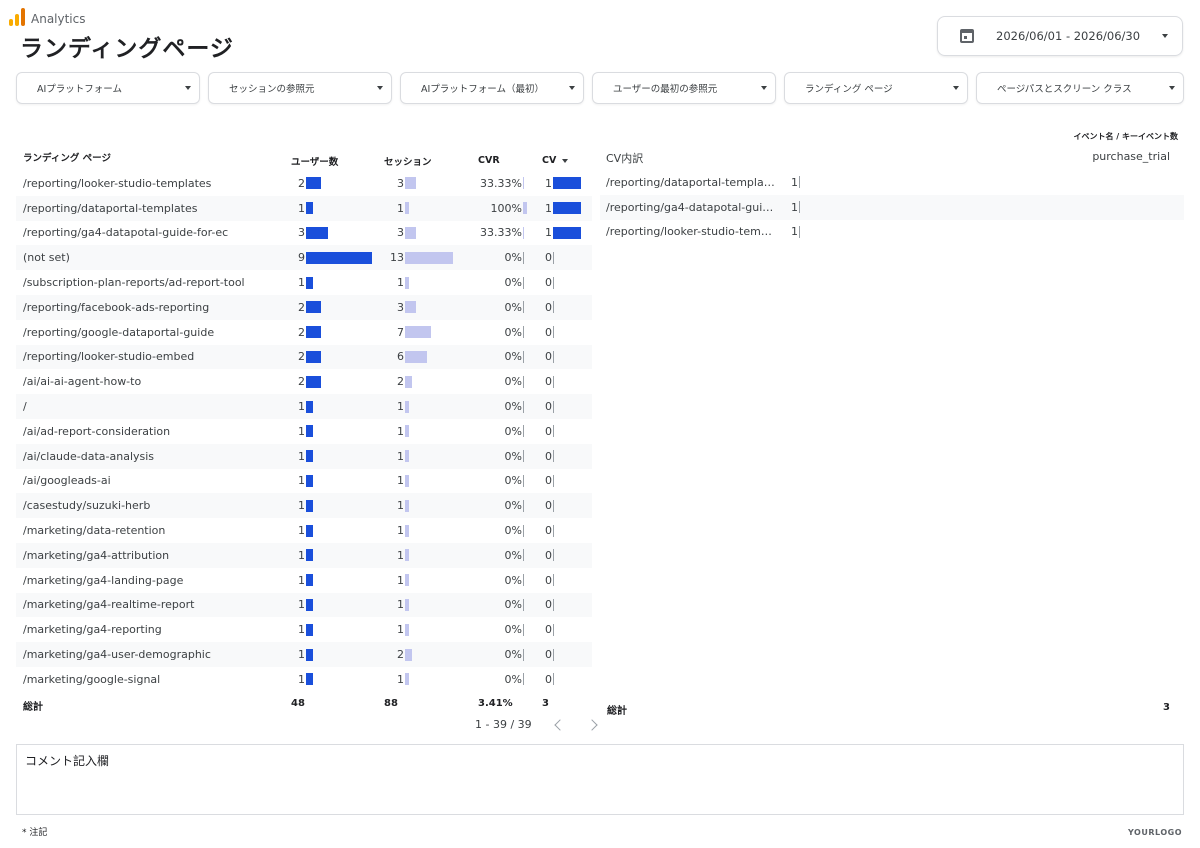  What do you see at coordinates (892, 182) in the screenshot?
I see `cv-table-row: /reporting/dataportal-templates 1` at bounding box center [892, 182].